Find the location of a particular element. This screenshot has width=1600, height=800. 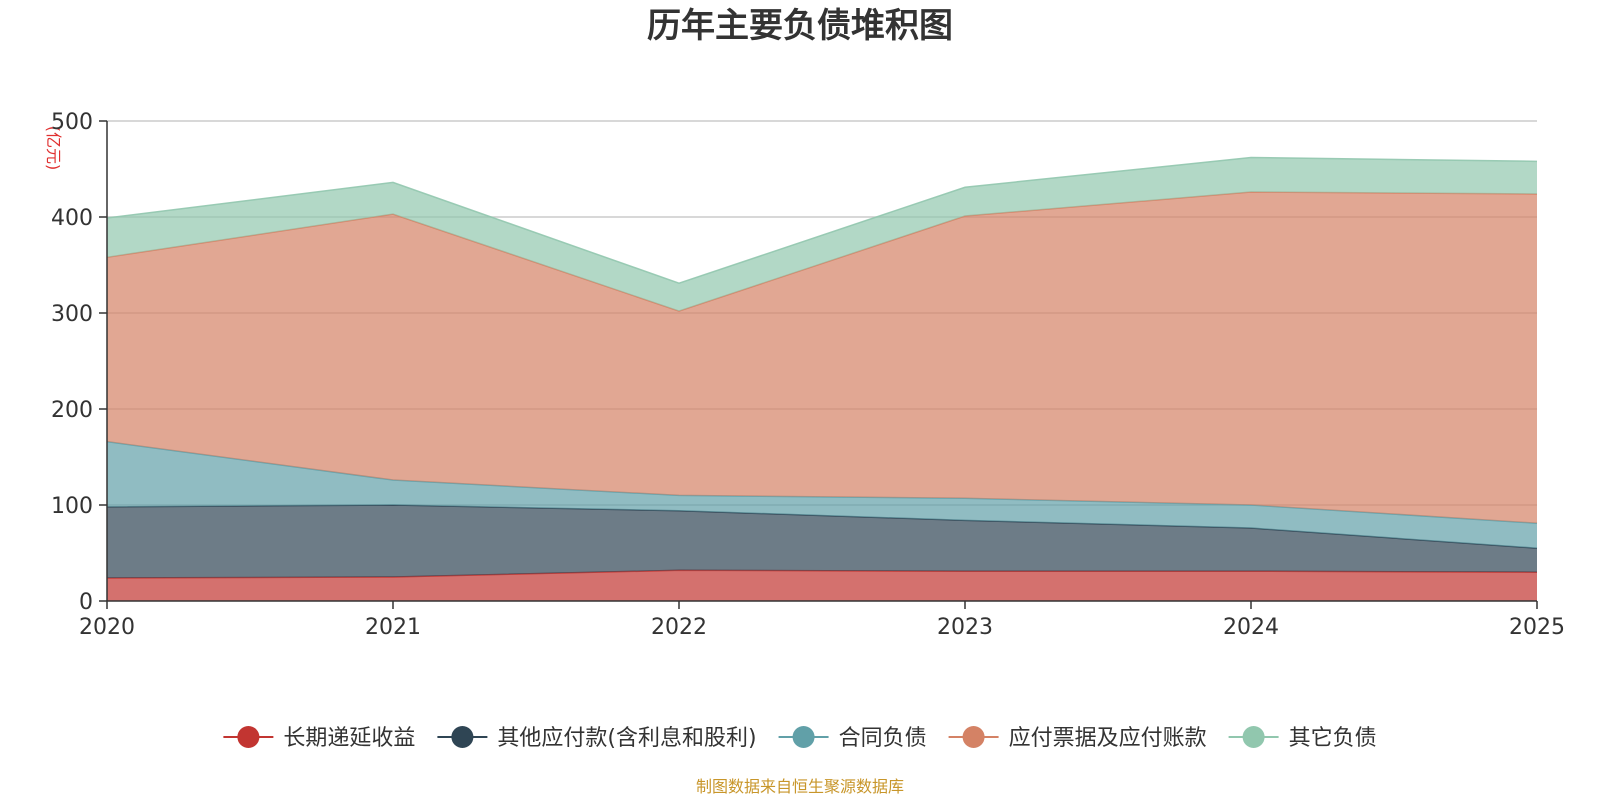

y-axis-unit-label: (亿元) is located at coordinates (53, 148).